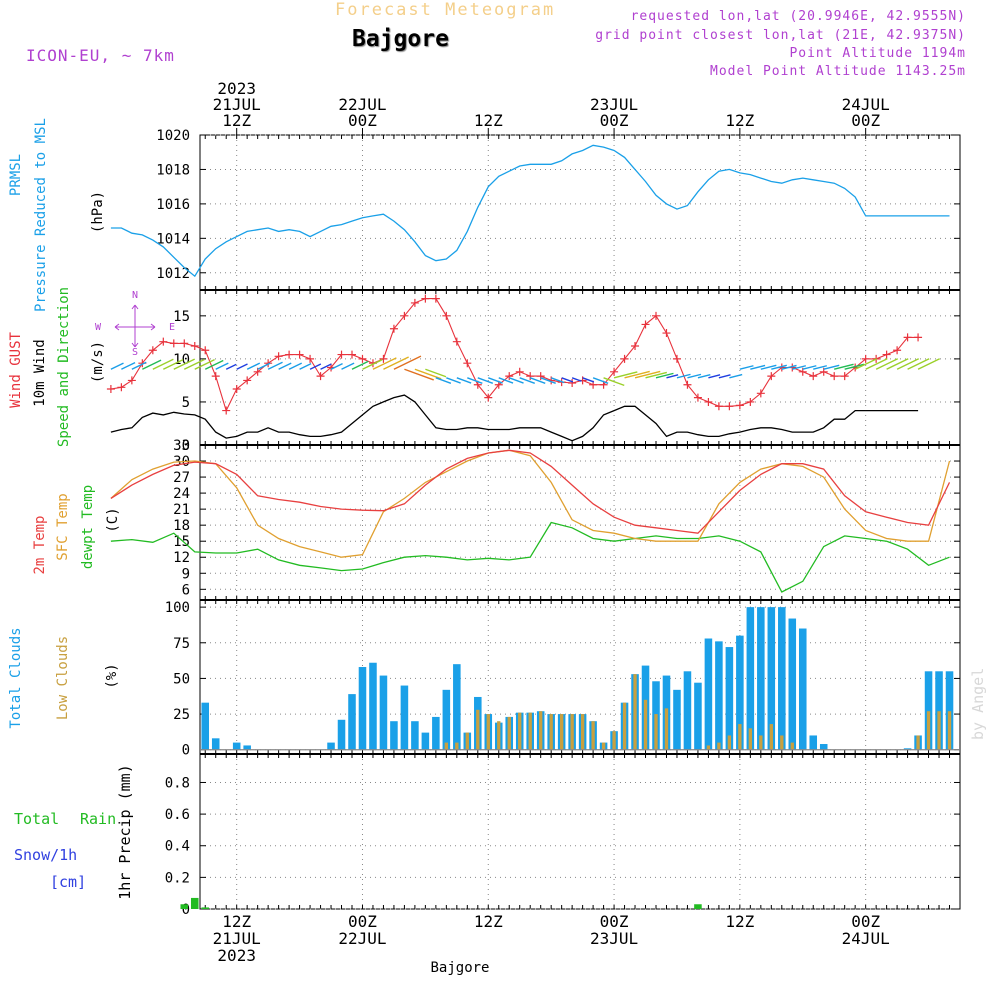 The image size is (1000, 1000). I want to click on top-time-label: 2023, so click(236, 88).